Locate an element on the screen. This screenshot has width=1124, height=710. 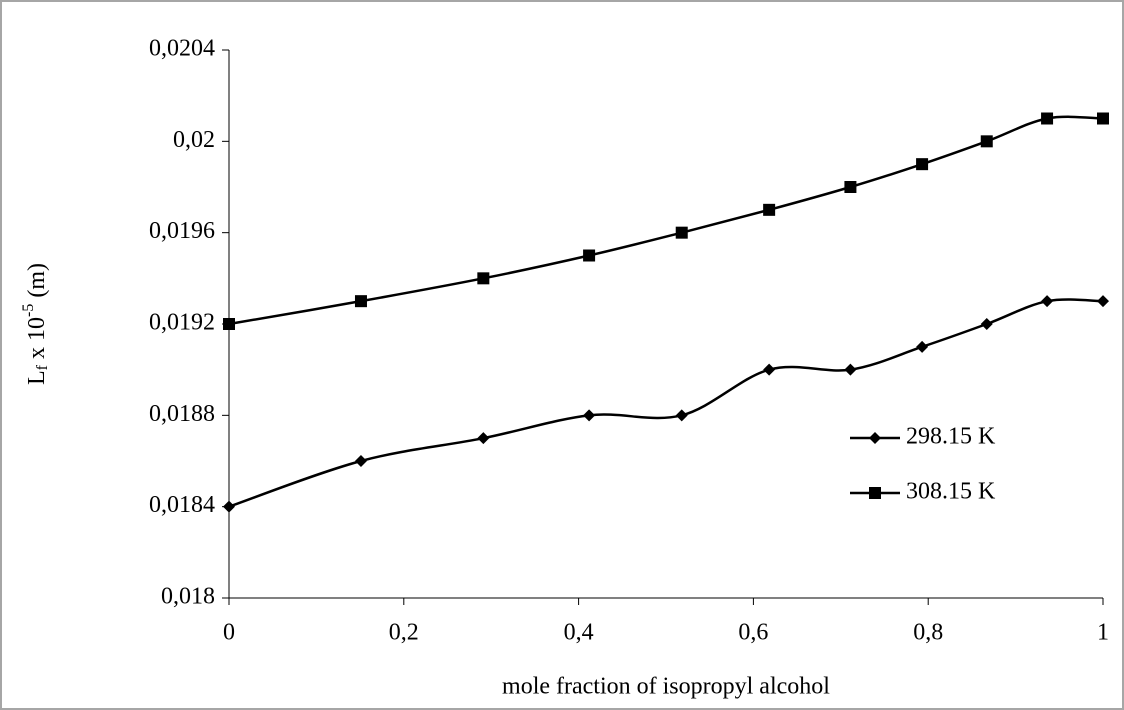
y-label-sub: f is located at coordinates (42, 367).